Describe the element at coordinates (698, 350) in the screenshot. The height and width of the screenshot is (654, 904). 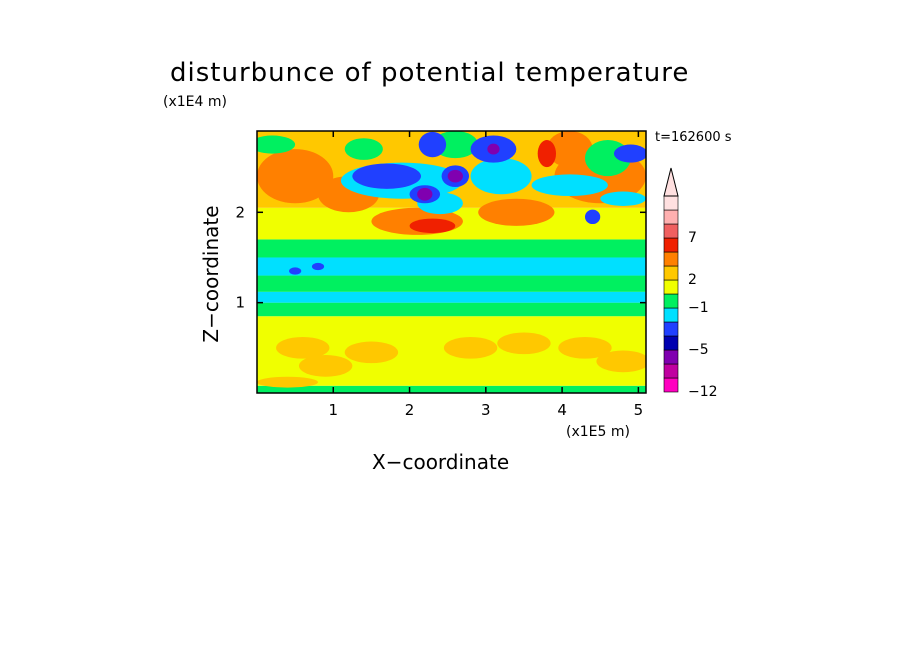
I see `colorbar-label-3: −5` at that location.